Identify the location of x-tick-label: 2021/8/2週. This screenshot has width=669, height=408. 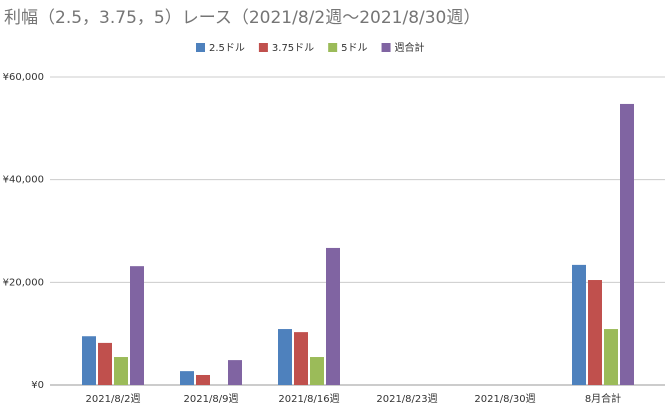
(113, 399).